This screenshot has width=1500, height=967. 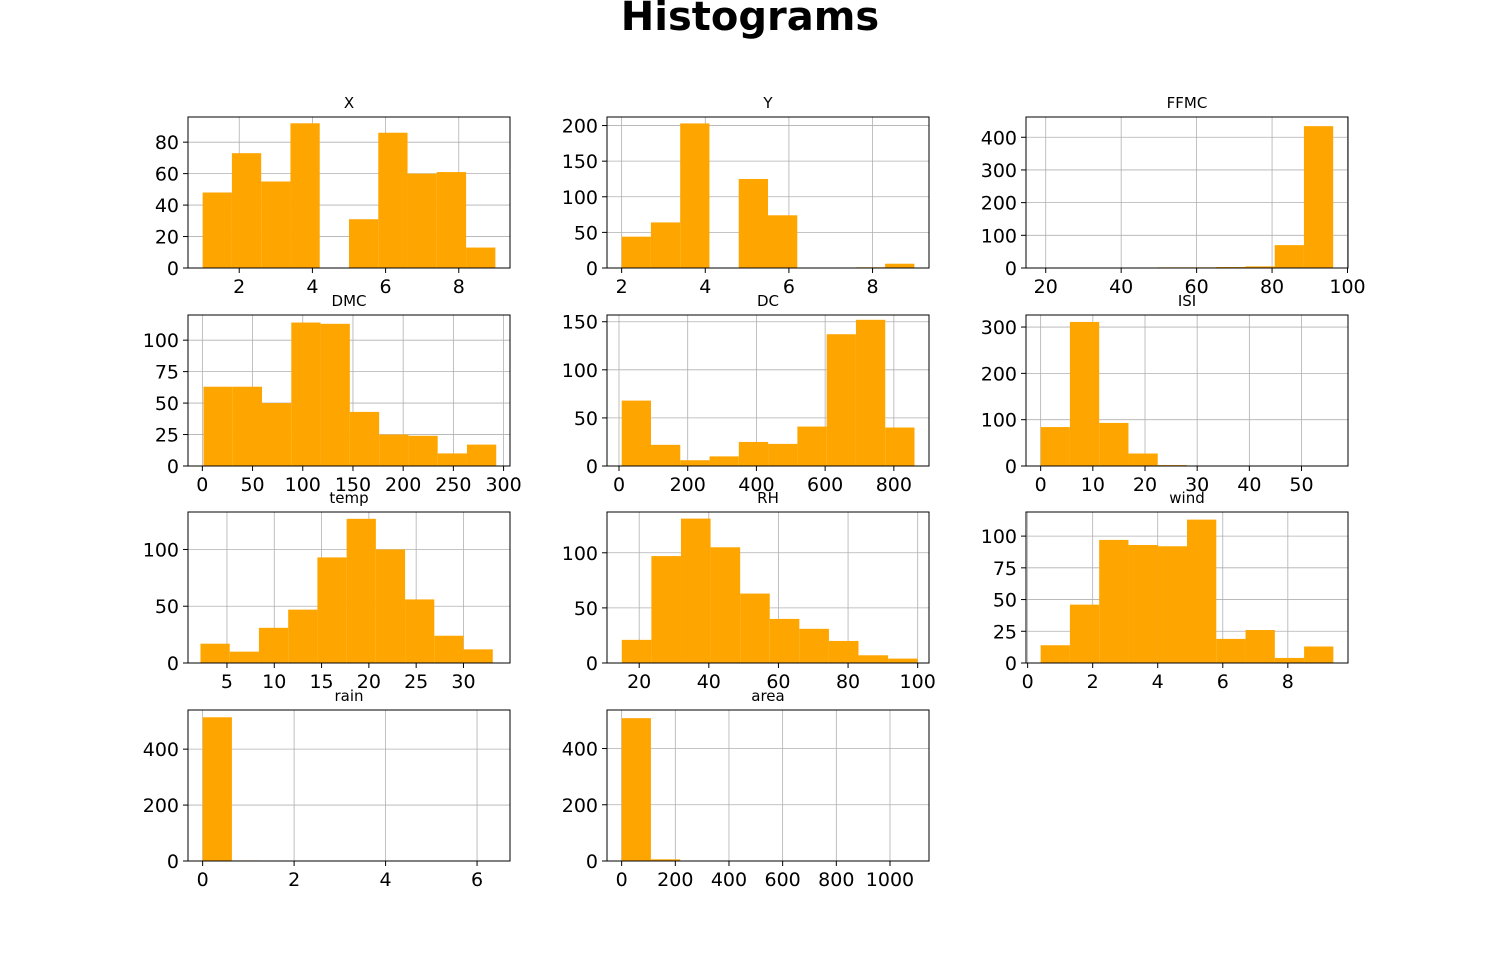 I want to click on subplot-temp: 5 10 15 20 25 30 0 50 100 temp, so click(x=327, y=591).